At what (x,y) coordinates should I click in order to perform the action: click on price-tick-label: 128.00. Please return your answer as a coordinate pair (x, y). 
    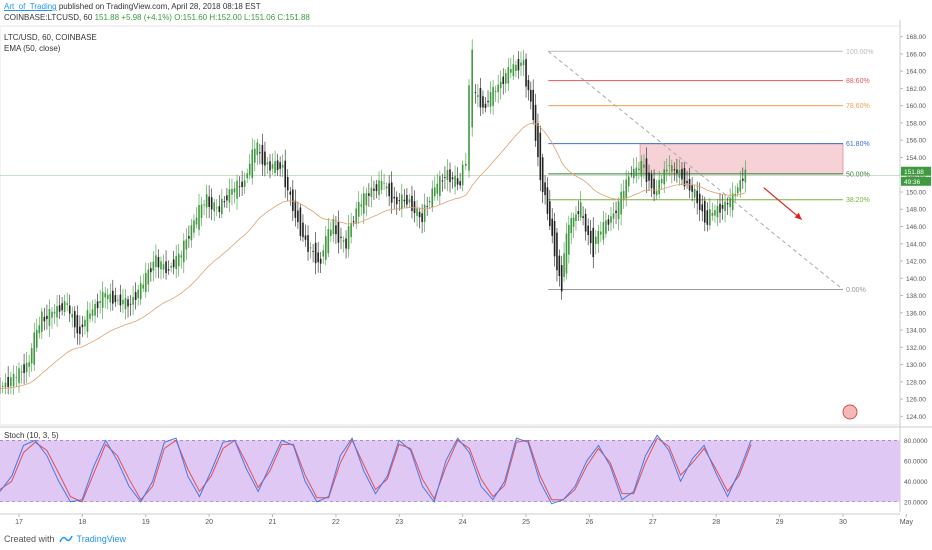
    Looking at the image, I should click on (916, 382).